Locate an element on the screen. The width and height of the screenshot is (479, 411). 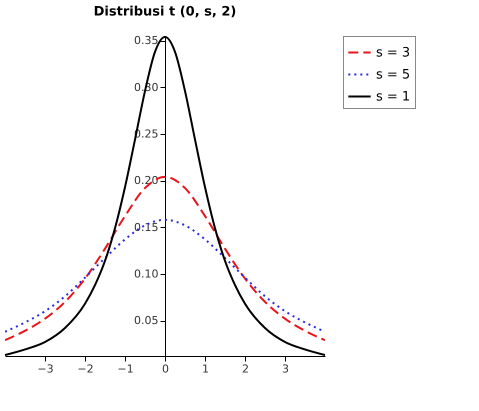
legend-label: s = 5 is located at coordinates (393, 75).